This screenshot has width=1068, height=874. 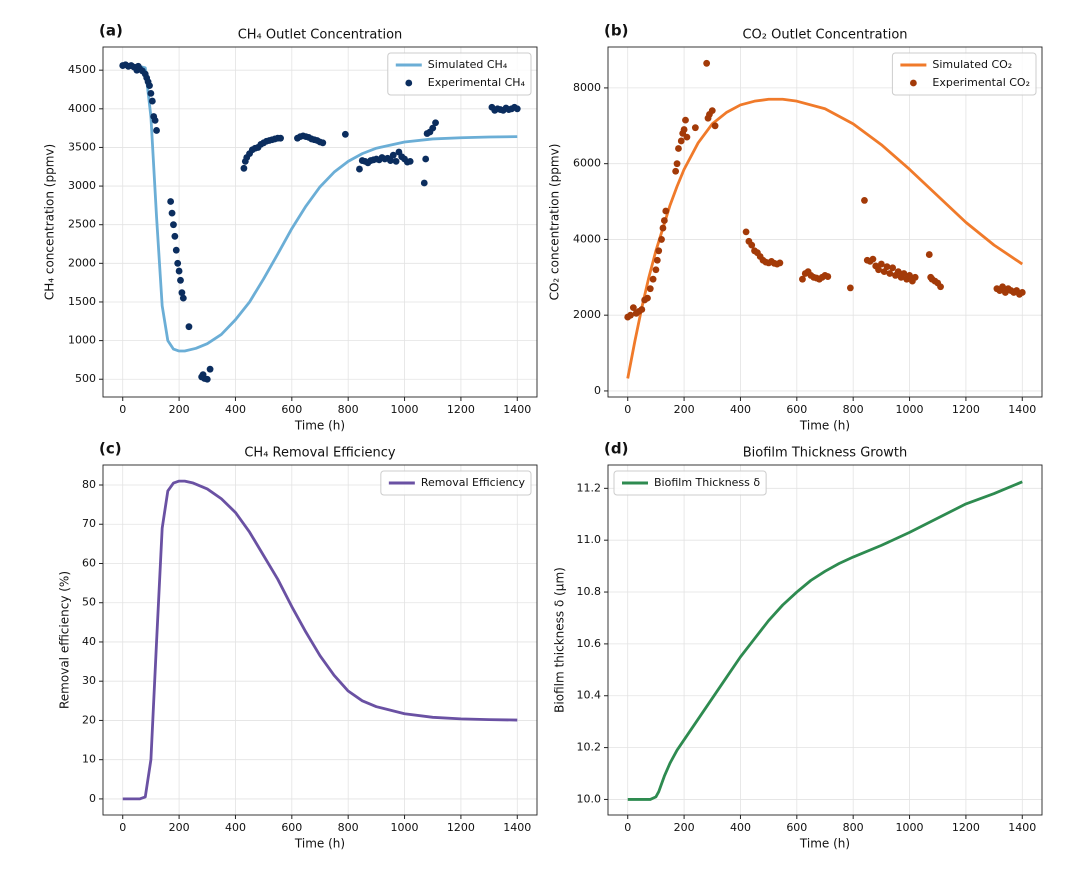 I want to click on y-tick-label: 11.2, so click(x=589, y=487).